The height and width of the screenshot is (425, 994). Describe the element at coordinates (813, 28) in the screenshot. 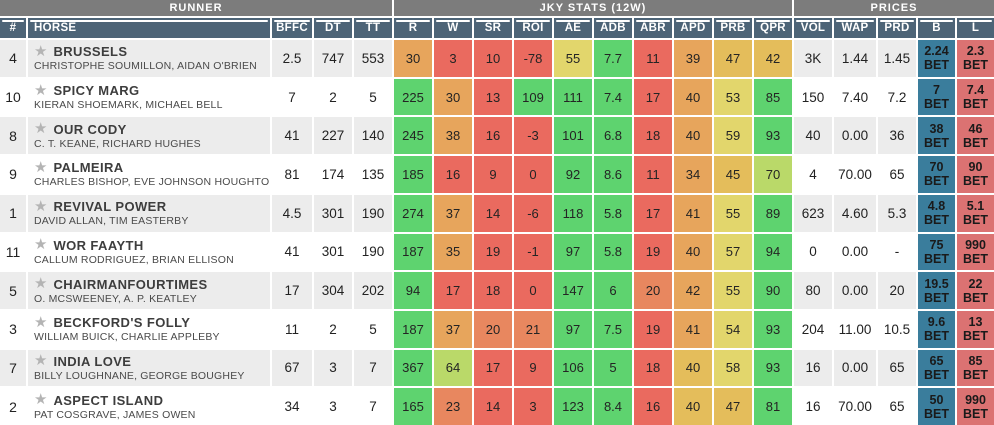

I see `col-header-vol: VOL` at that location.